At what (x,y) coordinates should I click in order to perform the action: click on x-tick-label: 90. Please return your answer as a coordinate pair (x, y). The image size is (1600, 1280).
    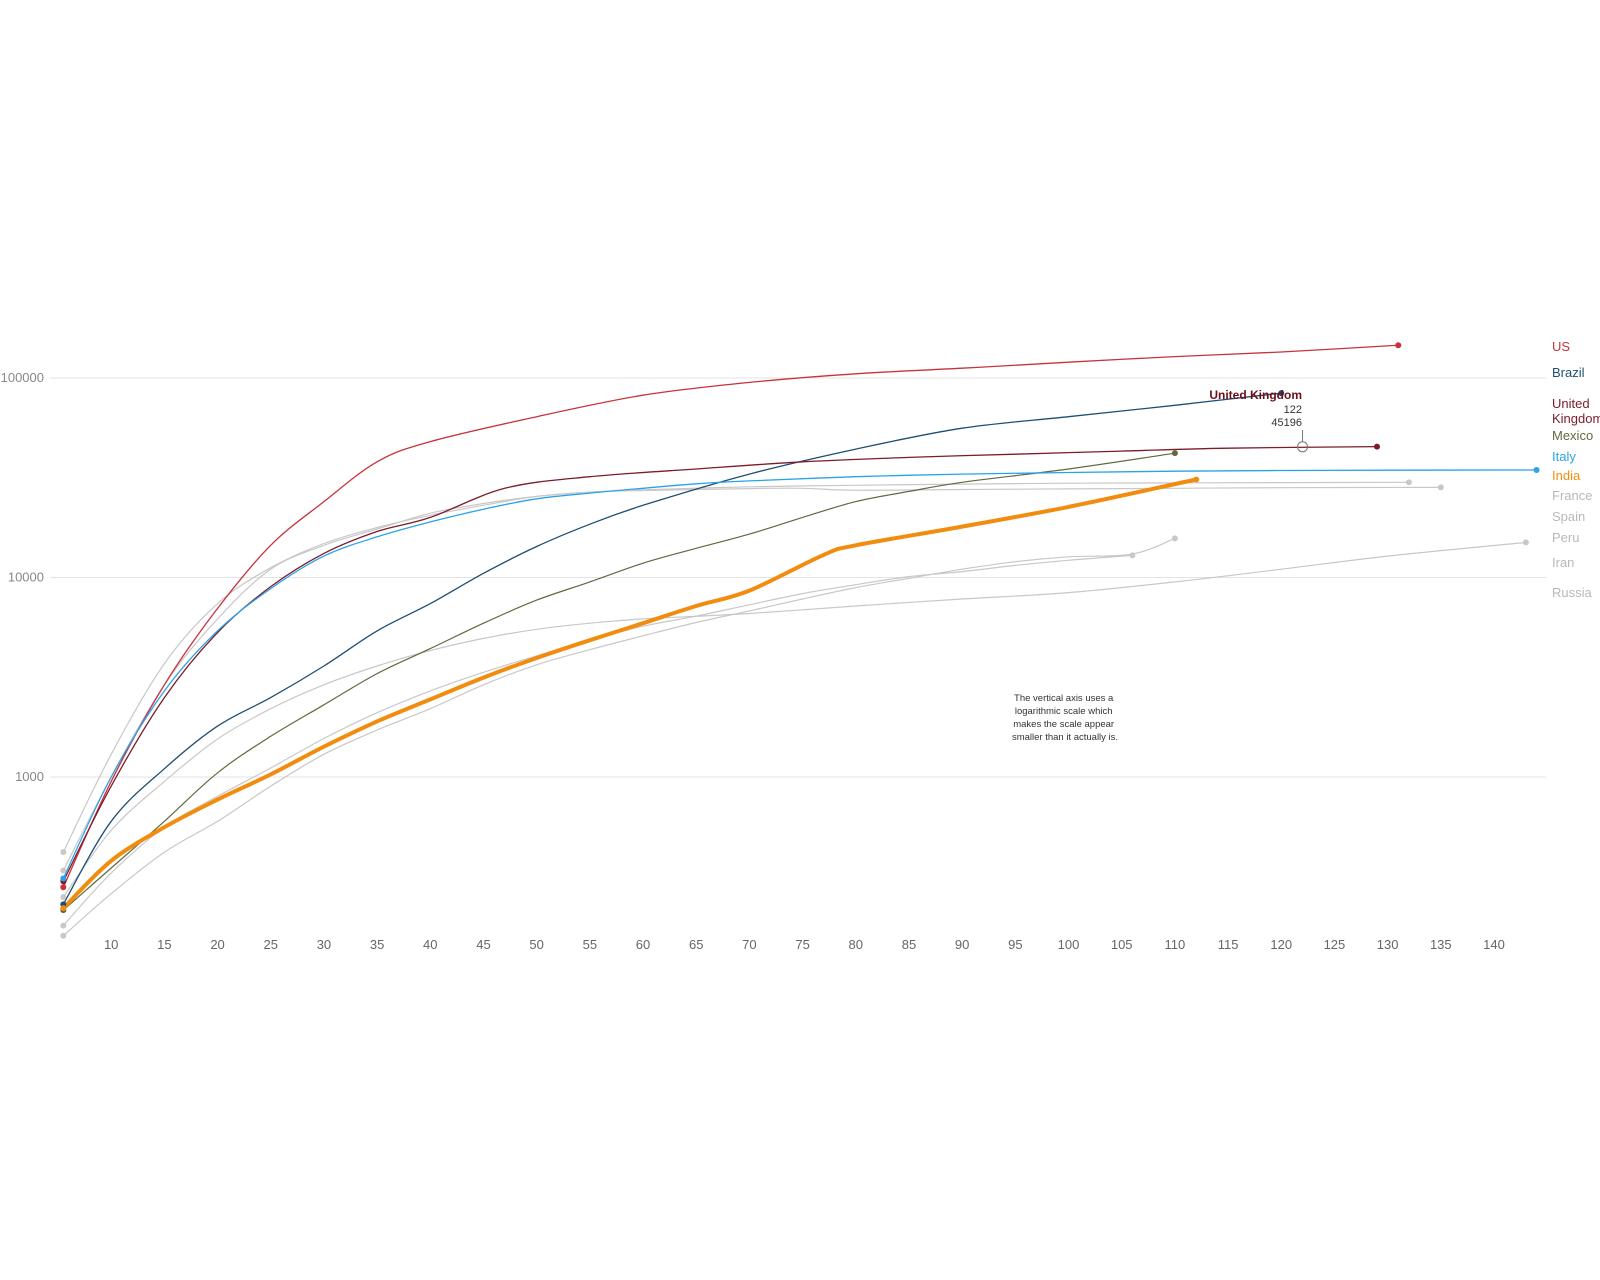
    Looking at the image, I should click on (962, 944).